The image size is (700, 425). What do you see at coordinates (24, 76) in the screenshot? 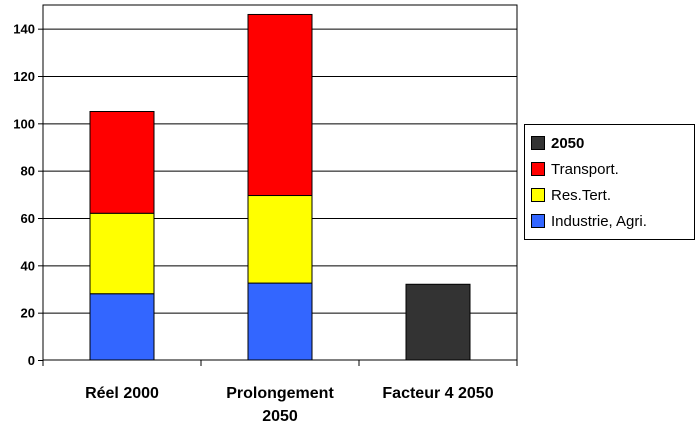
I see `y-tick-label: 120` at bounding box center [24, 76].